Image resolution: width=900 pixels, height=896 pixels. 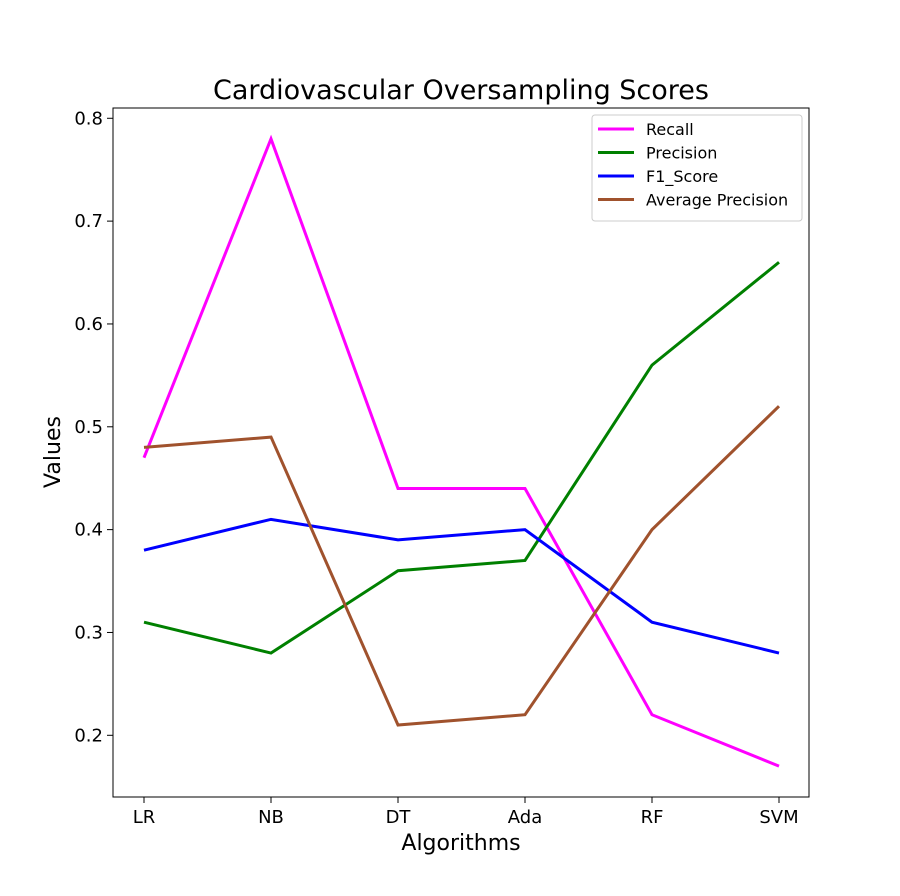 I want to click on legend: Recall Precision F1_Score Average Precision, so click(x=697, y=168).